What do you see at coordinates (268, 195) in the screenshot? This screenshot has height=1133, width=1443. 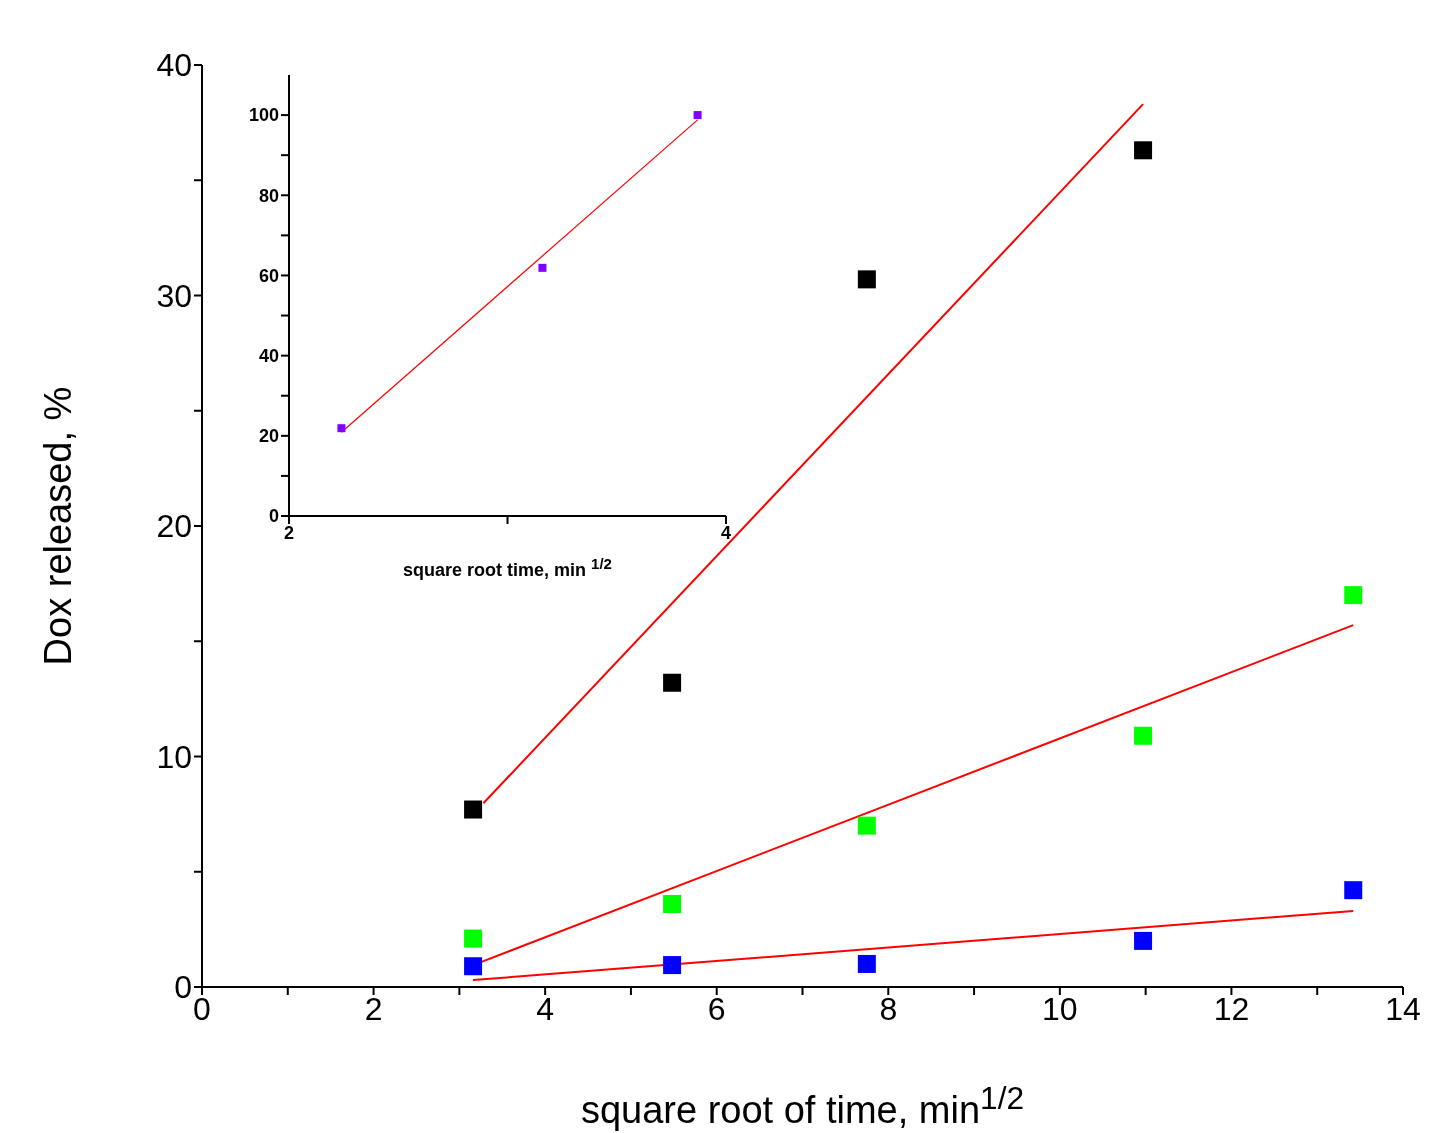 I see `y-tick-label: 80` at bounding box center [268, 195].